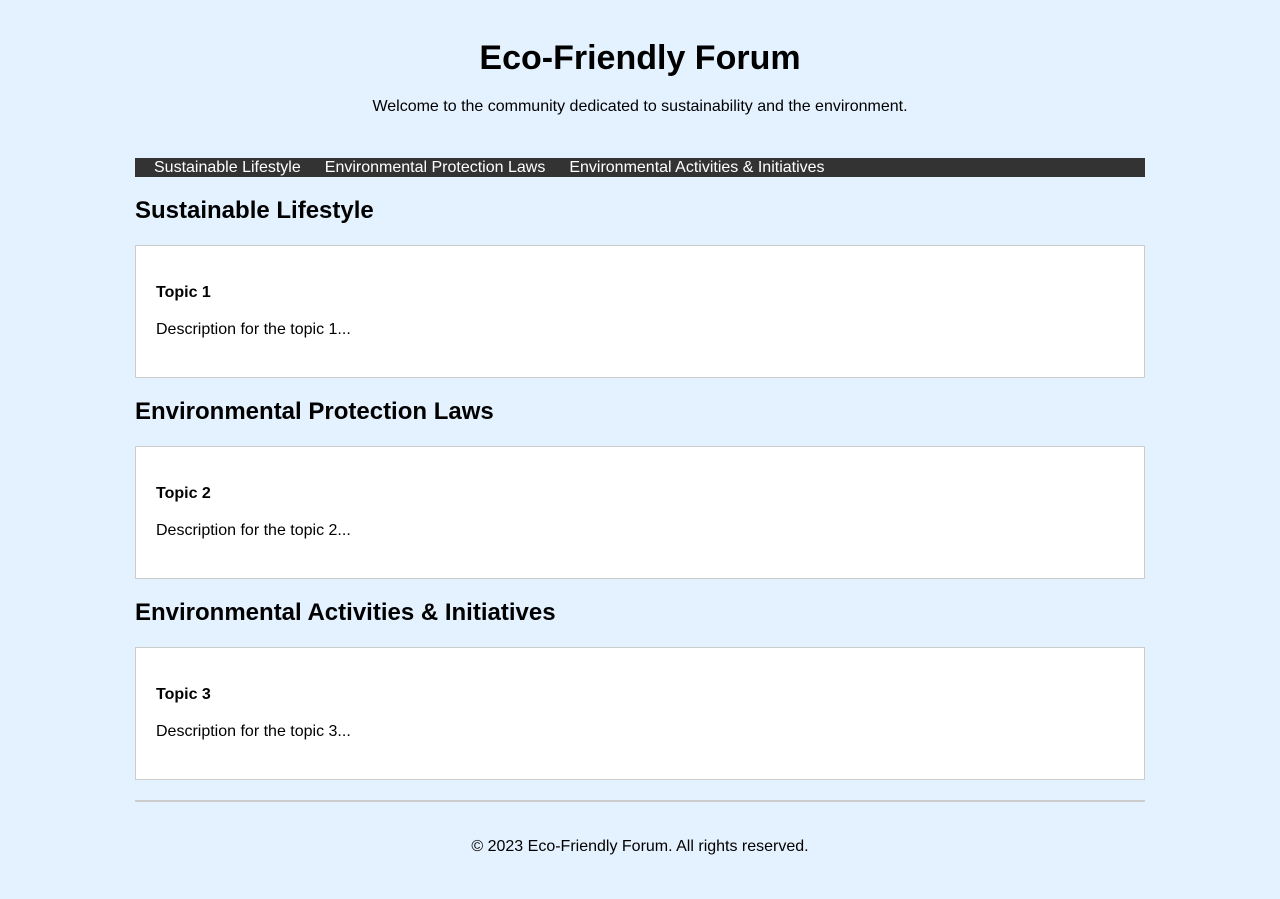 Image resolution: width=1280 pixels, height=899 pixels. I want to click on topic-title: Topic 2, so click(183, 493).